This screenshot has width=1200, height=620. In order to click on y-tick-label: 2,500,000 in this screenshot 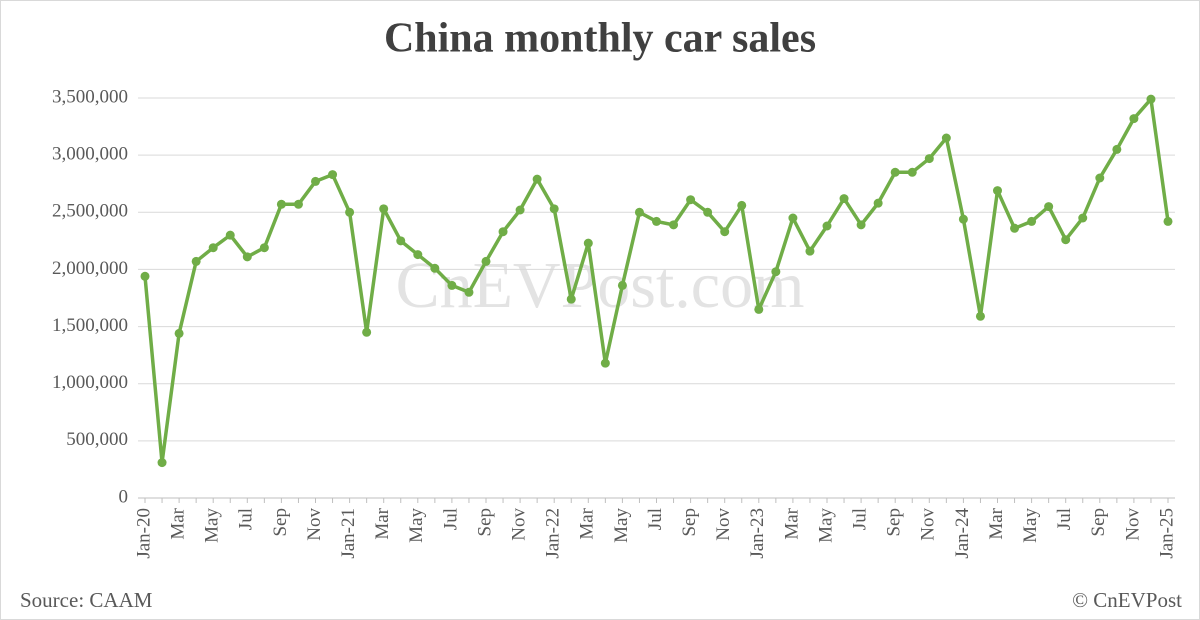, I will do `click(90, 211)`.